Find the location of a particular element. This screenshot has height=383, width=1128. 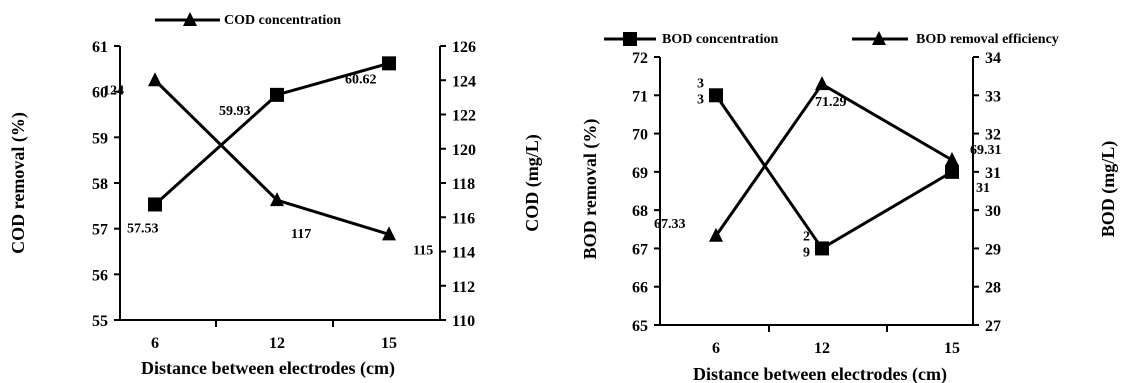

y-tick-label: 57 is located at coordinates (100, 230).